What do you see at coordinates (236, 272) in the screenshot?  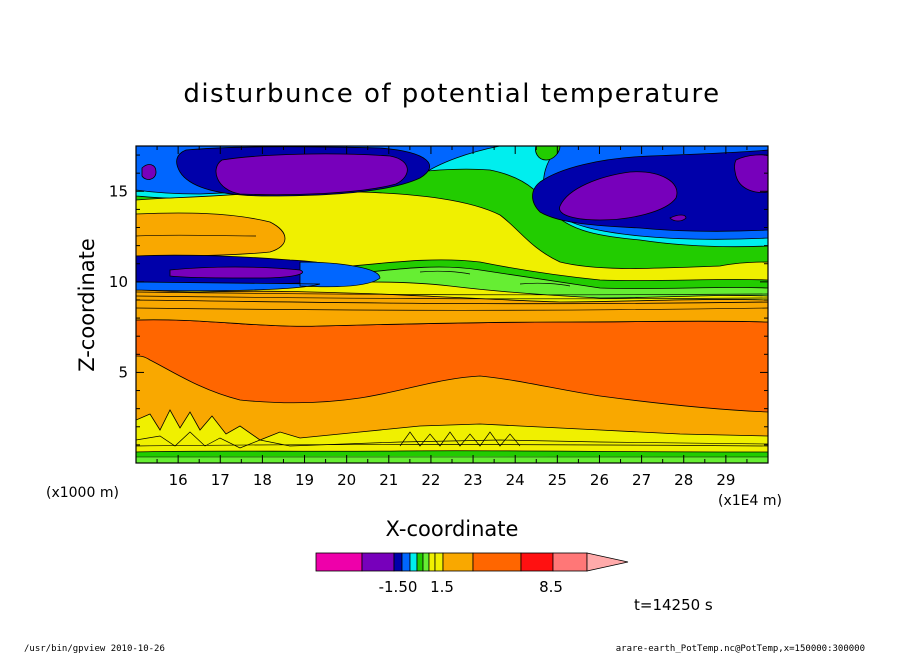 I see `band-purple-lower` at bounding box center [236, 272].